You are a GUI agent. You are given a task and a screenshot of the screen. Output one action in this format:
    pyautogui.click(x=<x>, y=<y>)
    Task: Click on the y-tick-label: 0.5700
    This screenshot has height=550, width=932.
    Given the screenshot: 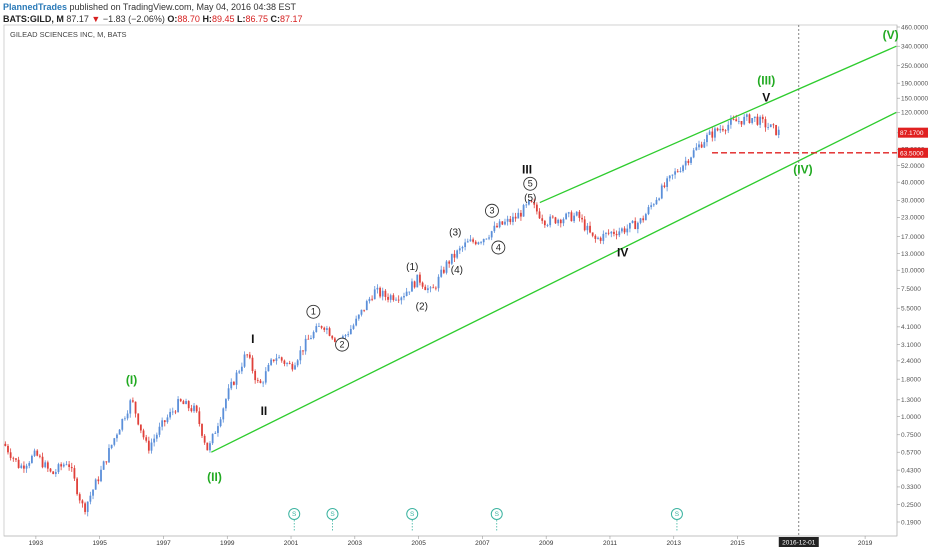 What is the action you would take?
    pyautogui.click(x=911, y=453)
    